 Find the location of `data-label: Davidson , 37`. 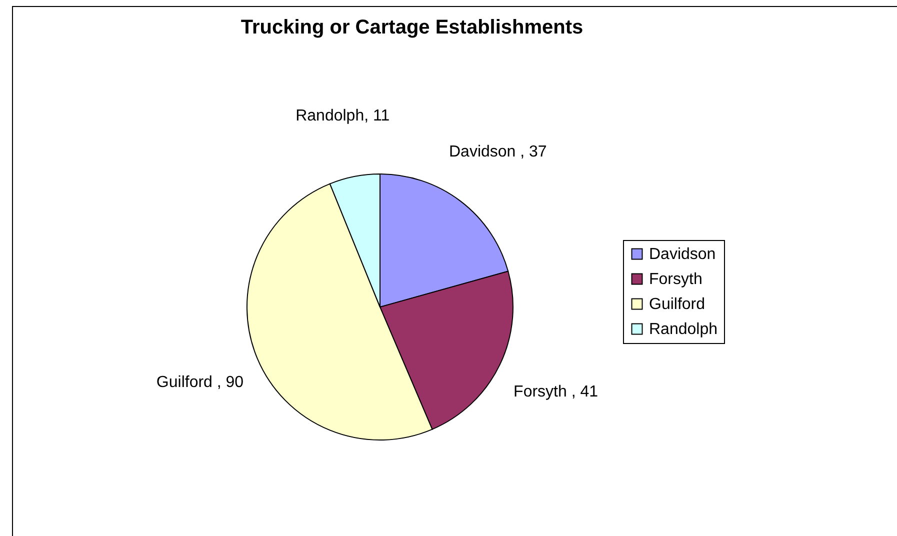

data-label: Davidson , 37 is located at coordinates (497, 152).